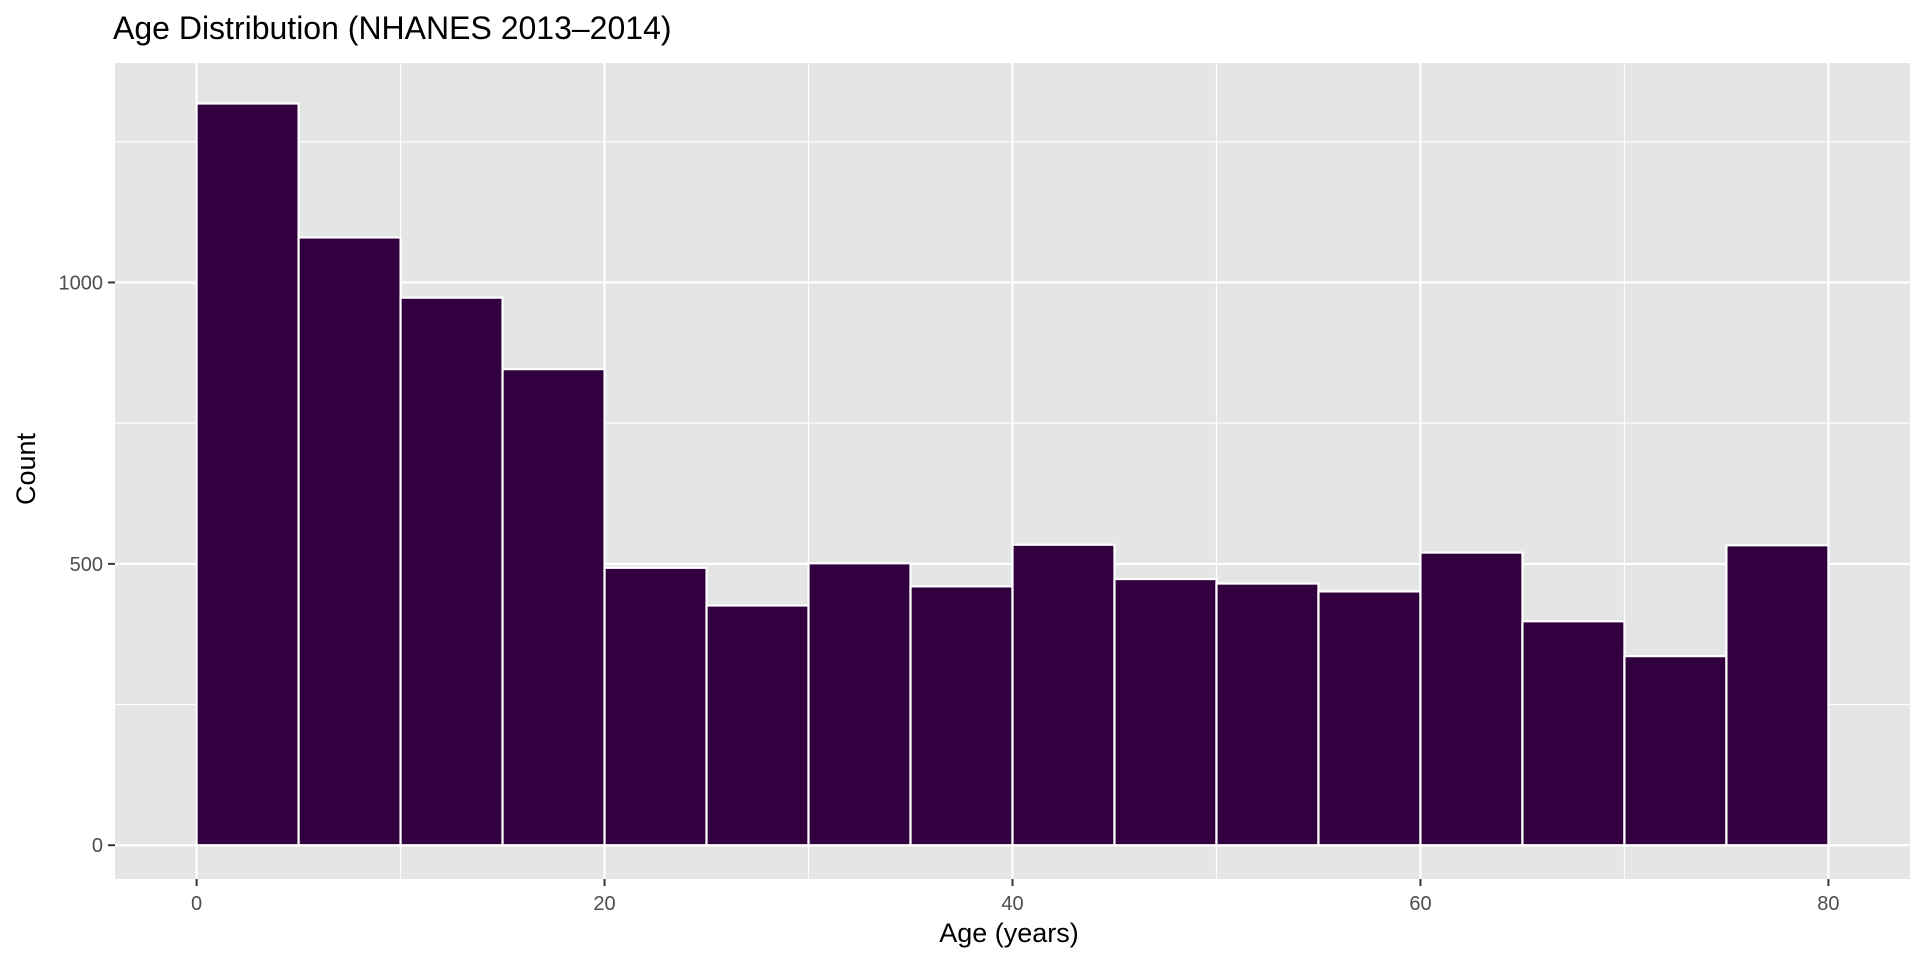 The image size is (1920, 960). I want to click on y-tick-label: 500, so click(86, 565).